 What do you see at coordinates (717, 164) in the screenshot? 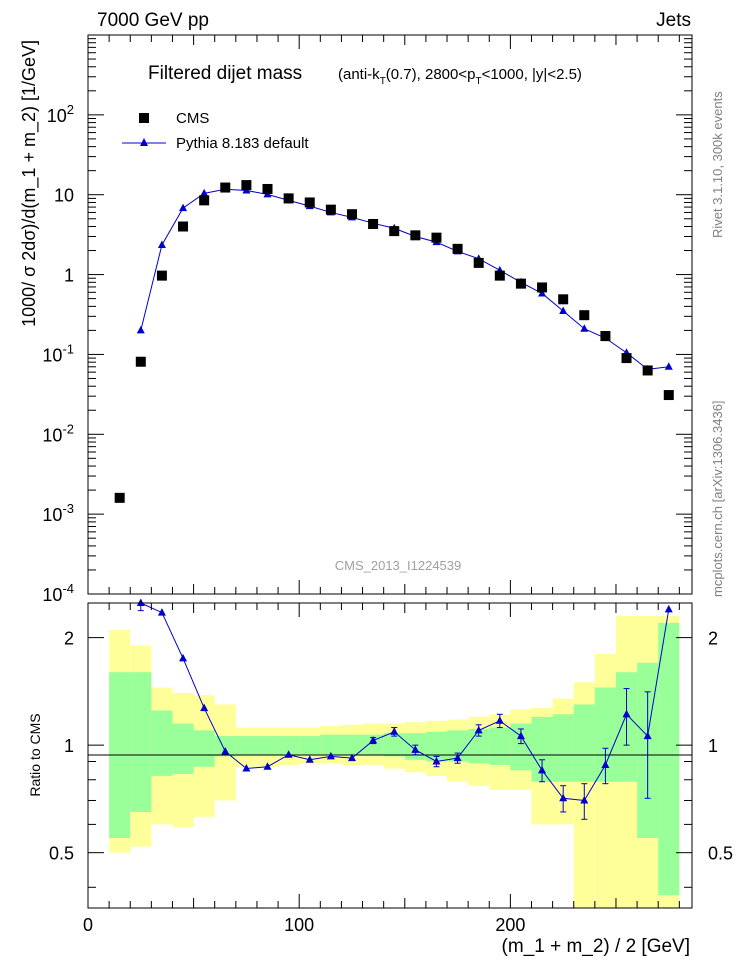
I see `rivet-label: Rivet 3.1.10, 300k events` at bounding box center [717, 164].